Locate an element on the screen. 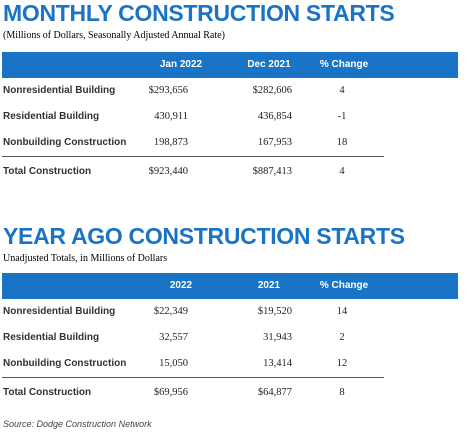  table-row: Residential Building 32,557 31,943 2 is located at coordinates (229, 338).